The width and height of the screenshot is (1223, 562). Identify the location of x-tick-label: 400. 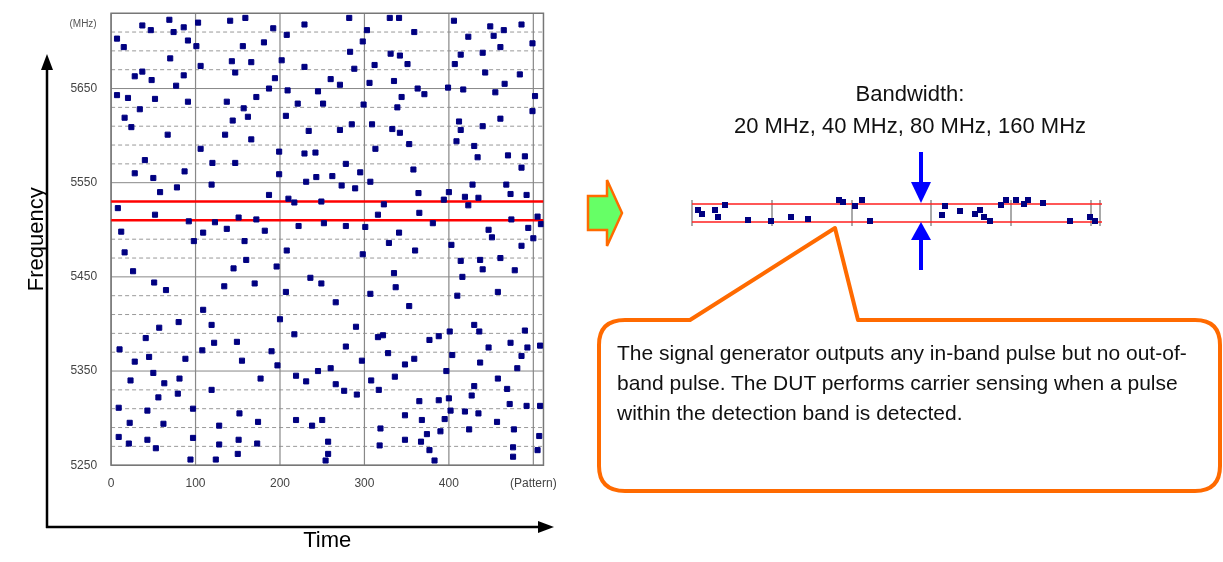
(449, 482).